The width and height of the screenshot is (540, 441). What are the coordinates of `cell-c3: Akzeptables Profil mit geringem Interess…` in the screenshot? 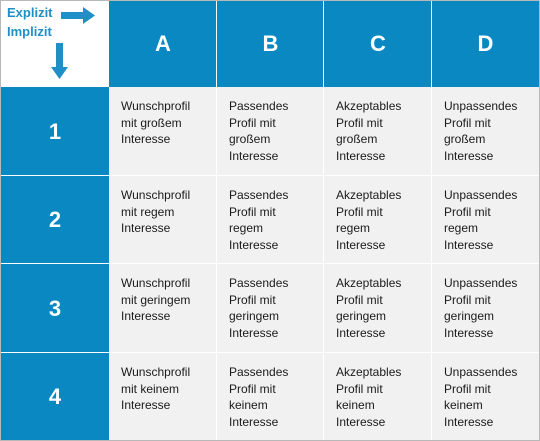 It's located at (378, 308).